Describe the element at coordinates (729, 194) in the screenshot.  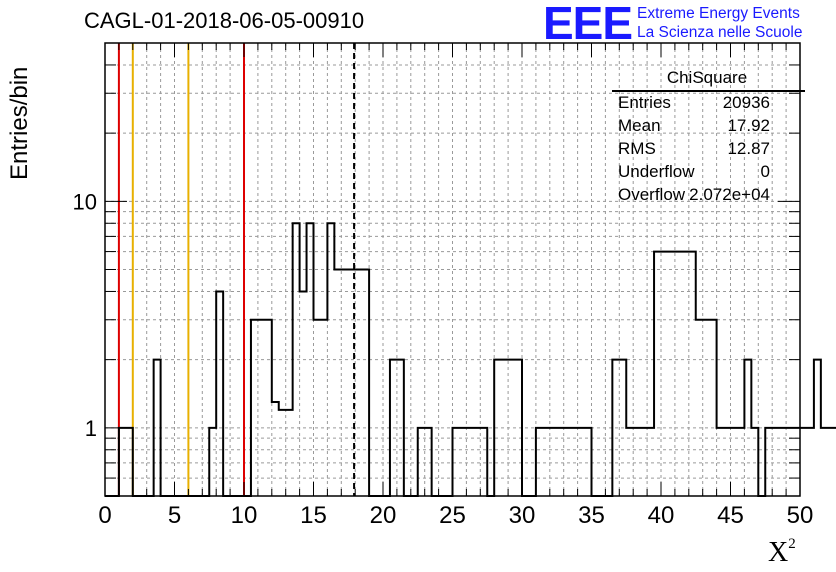
I see `stats-overflow-value: 2.072e+04` at that location.